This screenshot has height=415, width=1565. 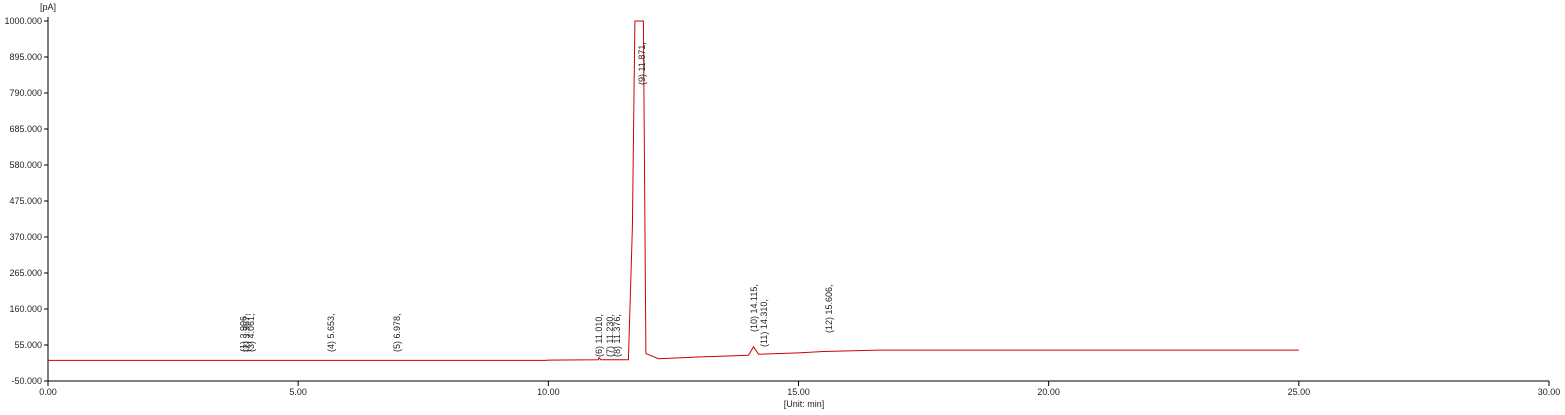 I want to click on x-tick-label: 25.00, so click(x=1299, y=392).